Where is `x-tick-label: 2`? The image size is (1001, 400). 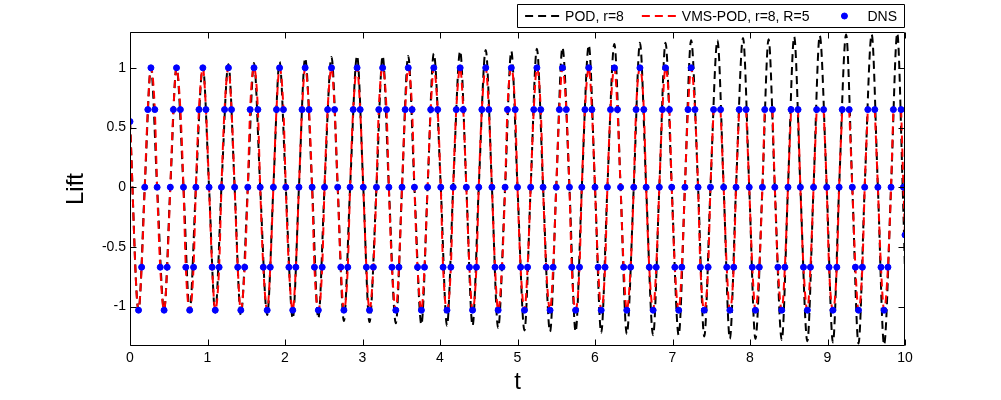 x-tick-label: 2 is located at coordinates (285, 357).